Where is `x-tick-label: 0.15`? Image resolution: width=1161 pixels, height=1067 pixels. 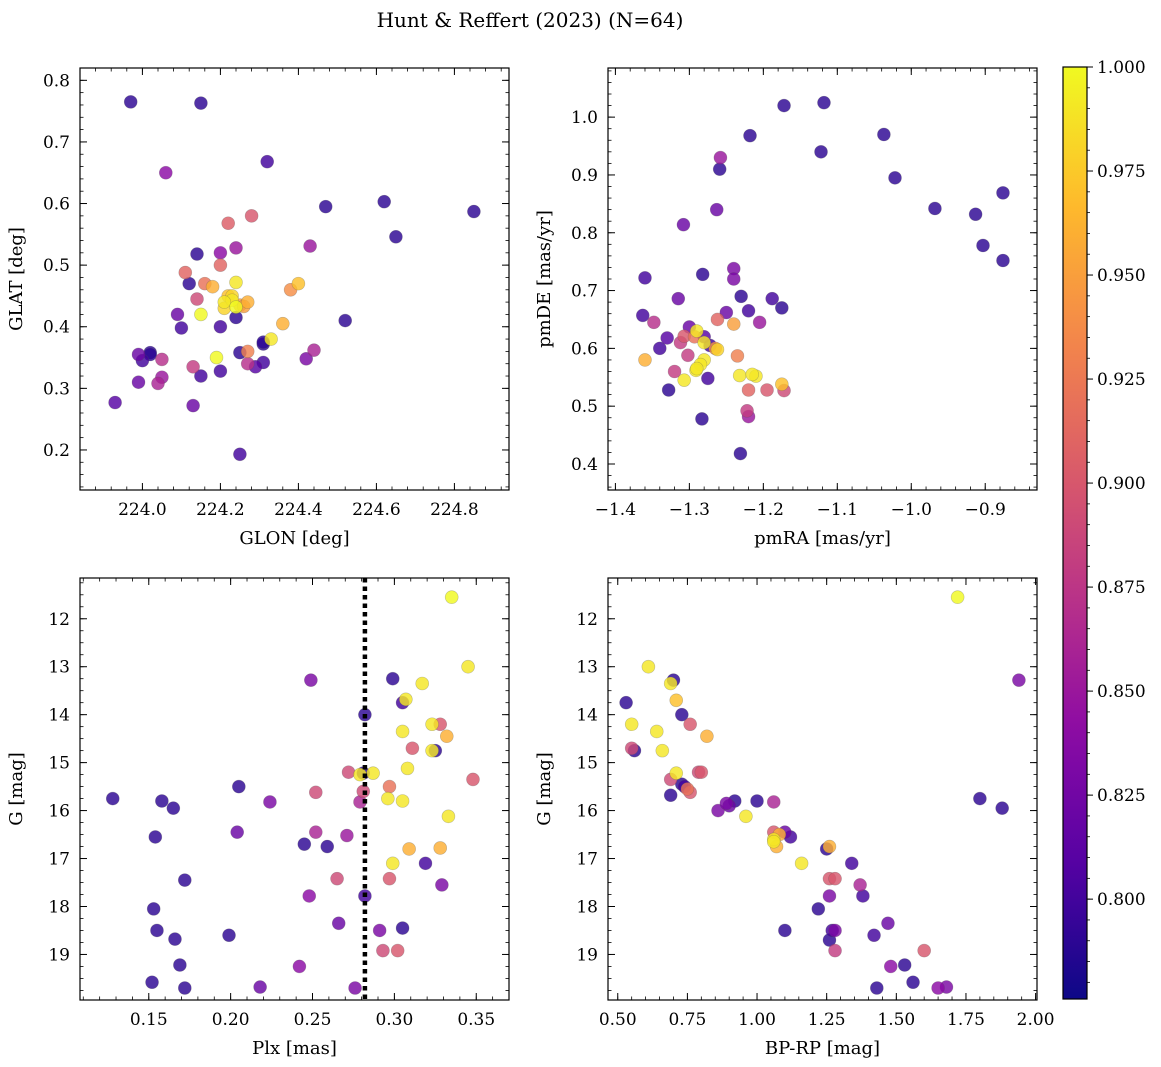 x-tick-label: 0.15 is located at coordinates (149, 1020).